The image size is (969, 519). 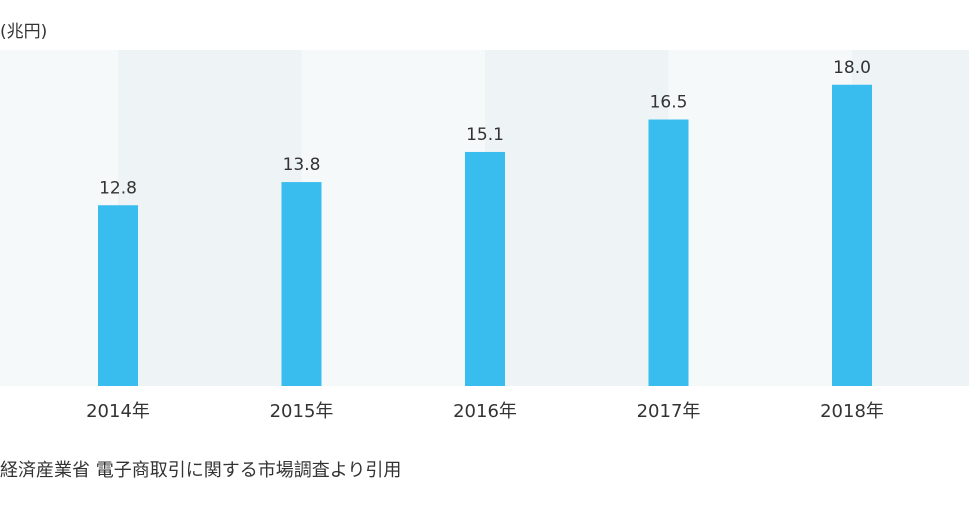 What do you see at coordinates (118, 188) in the screenshot?
I see `value-label: 12.8` at bounding box center [118, 188].